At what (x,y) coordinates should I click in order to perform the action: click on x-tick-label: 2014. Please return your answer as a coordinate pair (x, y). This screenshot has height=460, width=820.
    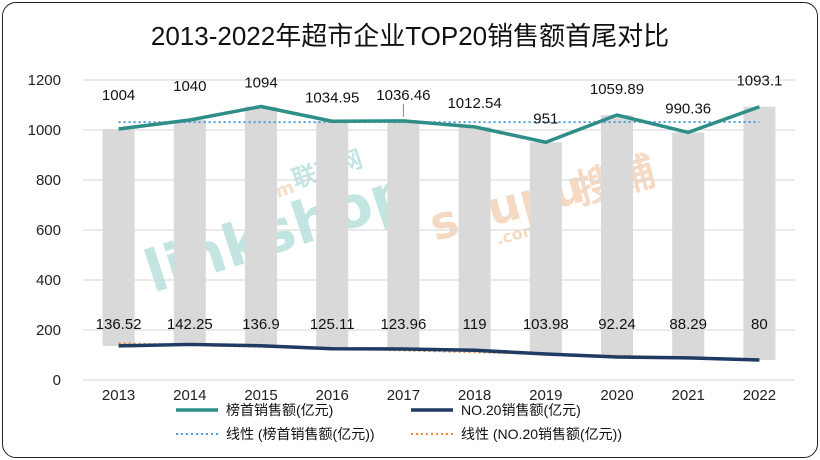
    Looking at the image, I should click on (189, 395).